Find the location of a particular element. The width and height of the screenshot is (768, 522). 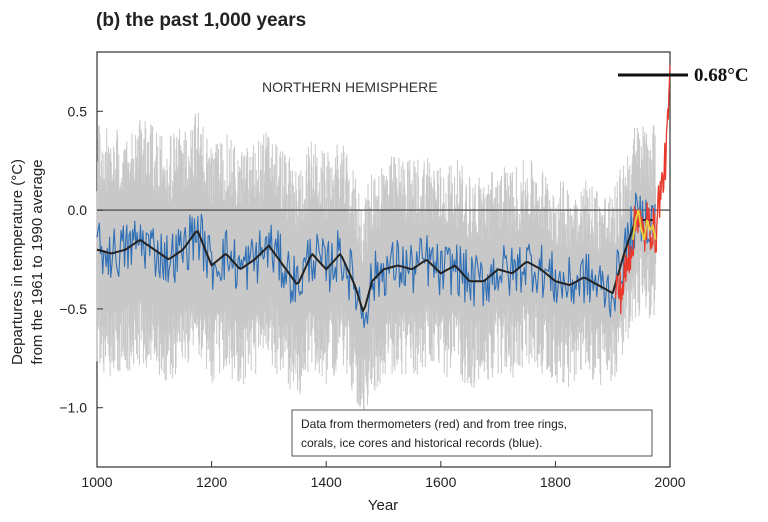

smoothed-line is located at coordinates (375, 265).